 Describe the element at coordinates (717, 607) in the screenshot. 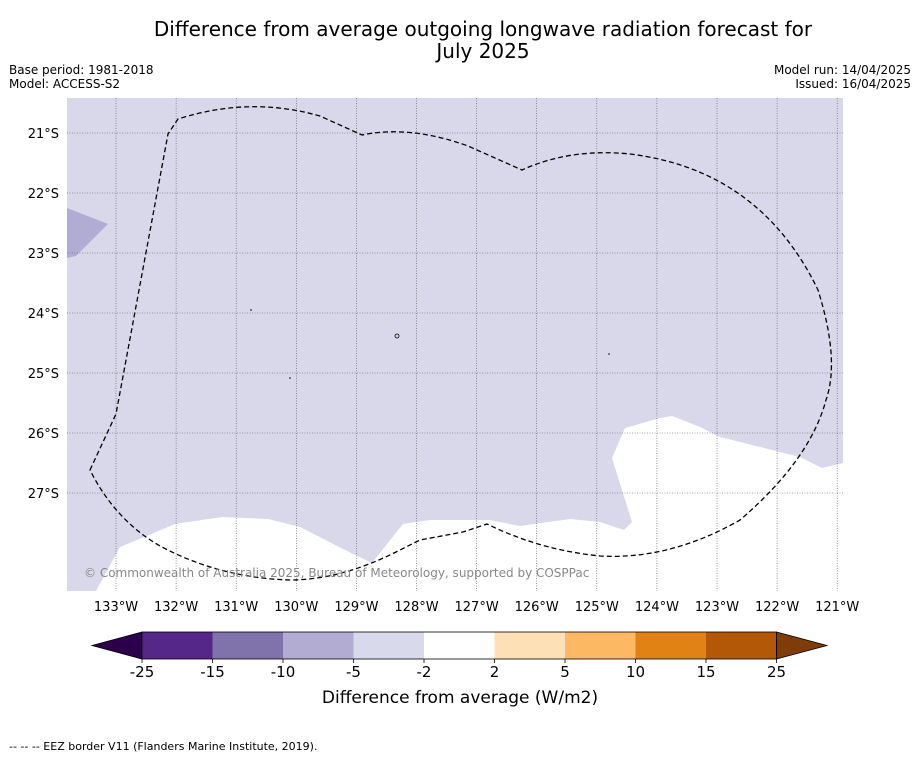

I see `longitude-label: 123°W` at that location.